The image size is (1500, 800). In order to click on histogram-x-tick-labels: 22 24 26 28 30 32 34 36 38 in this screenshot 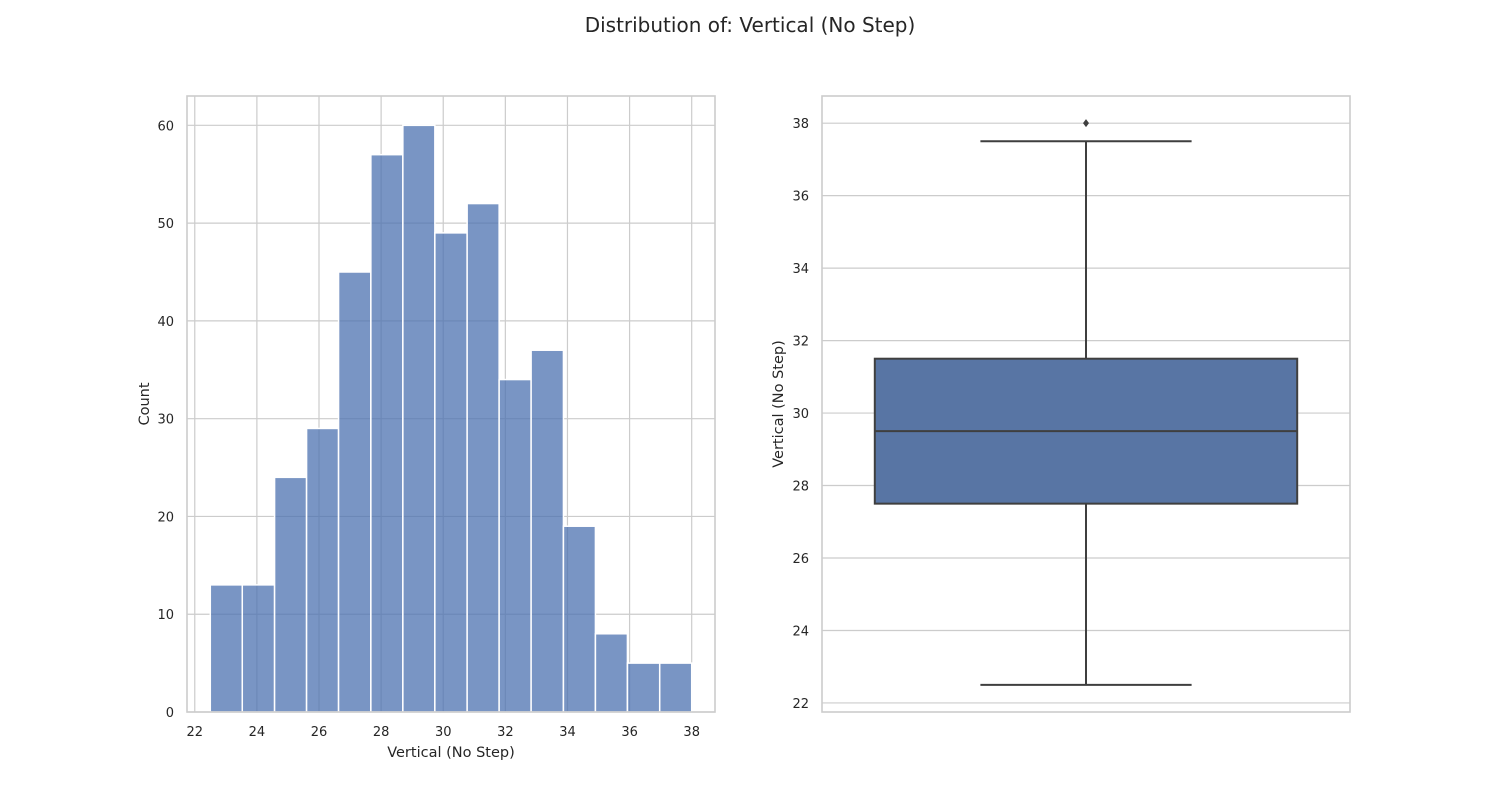, I will do `click(442, 732)`.